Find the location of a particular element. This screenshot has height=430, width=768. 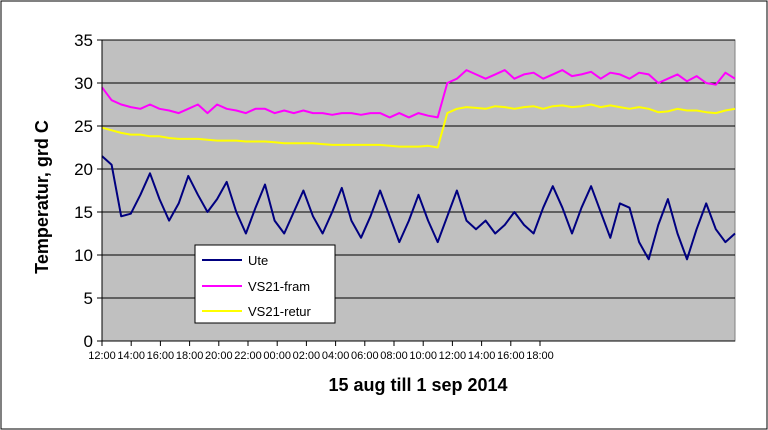

x-tick-label: 02:00 is located at coordinates (307, 356).